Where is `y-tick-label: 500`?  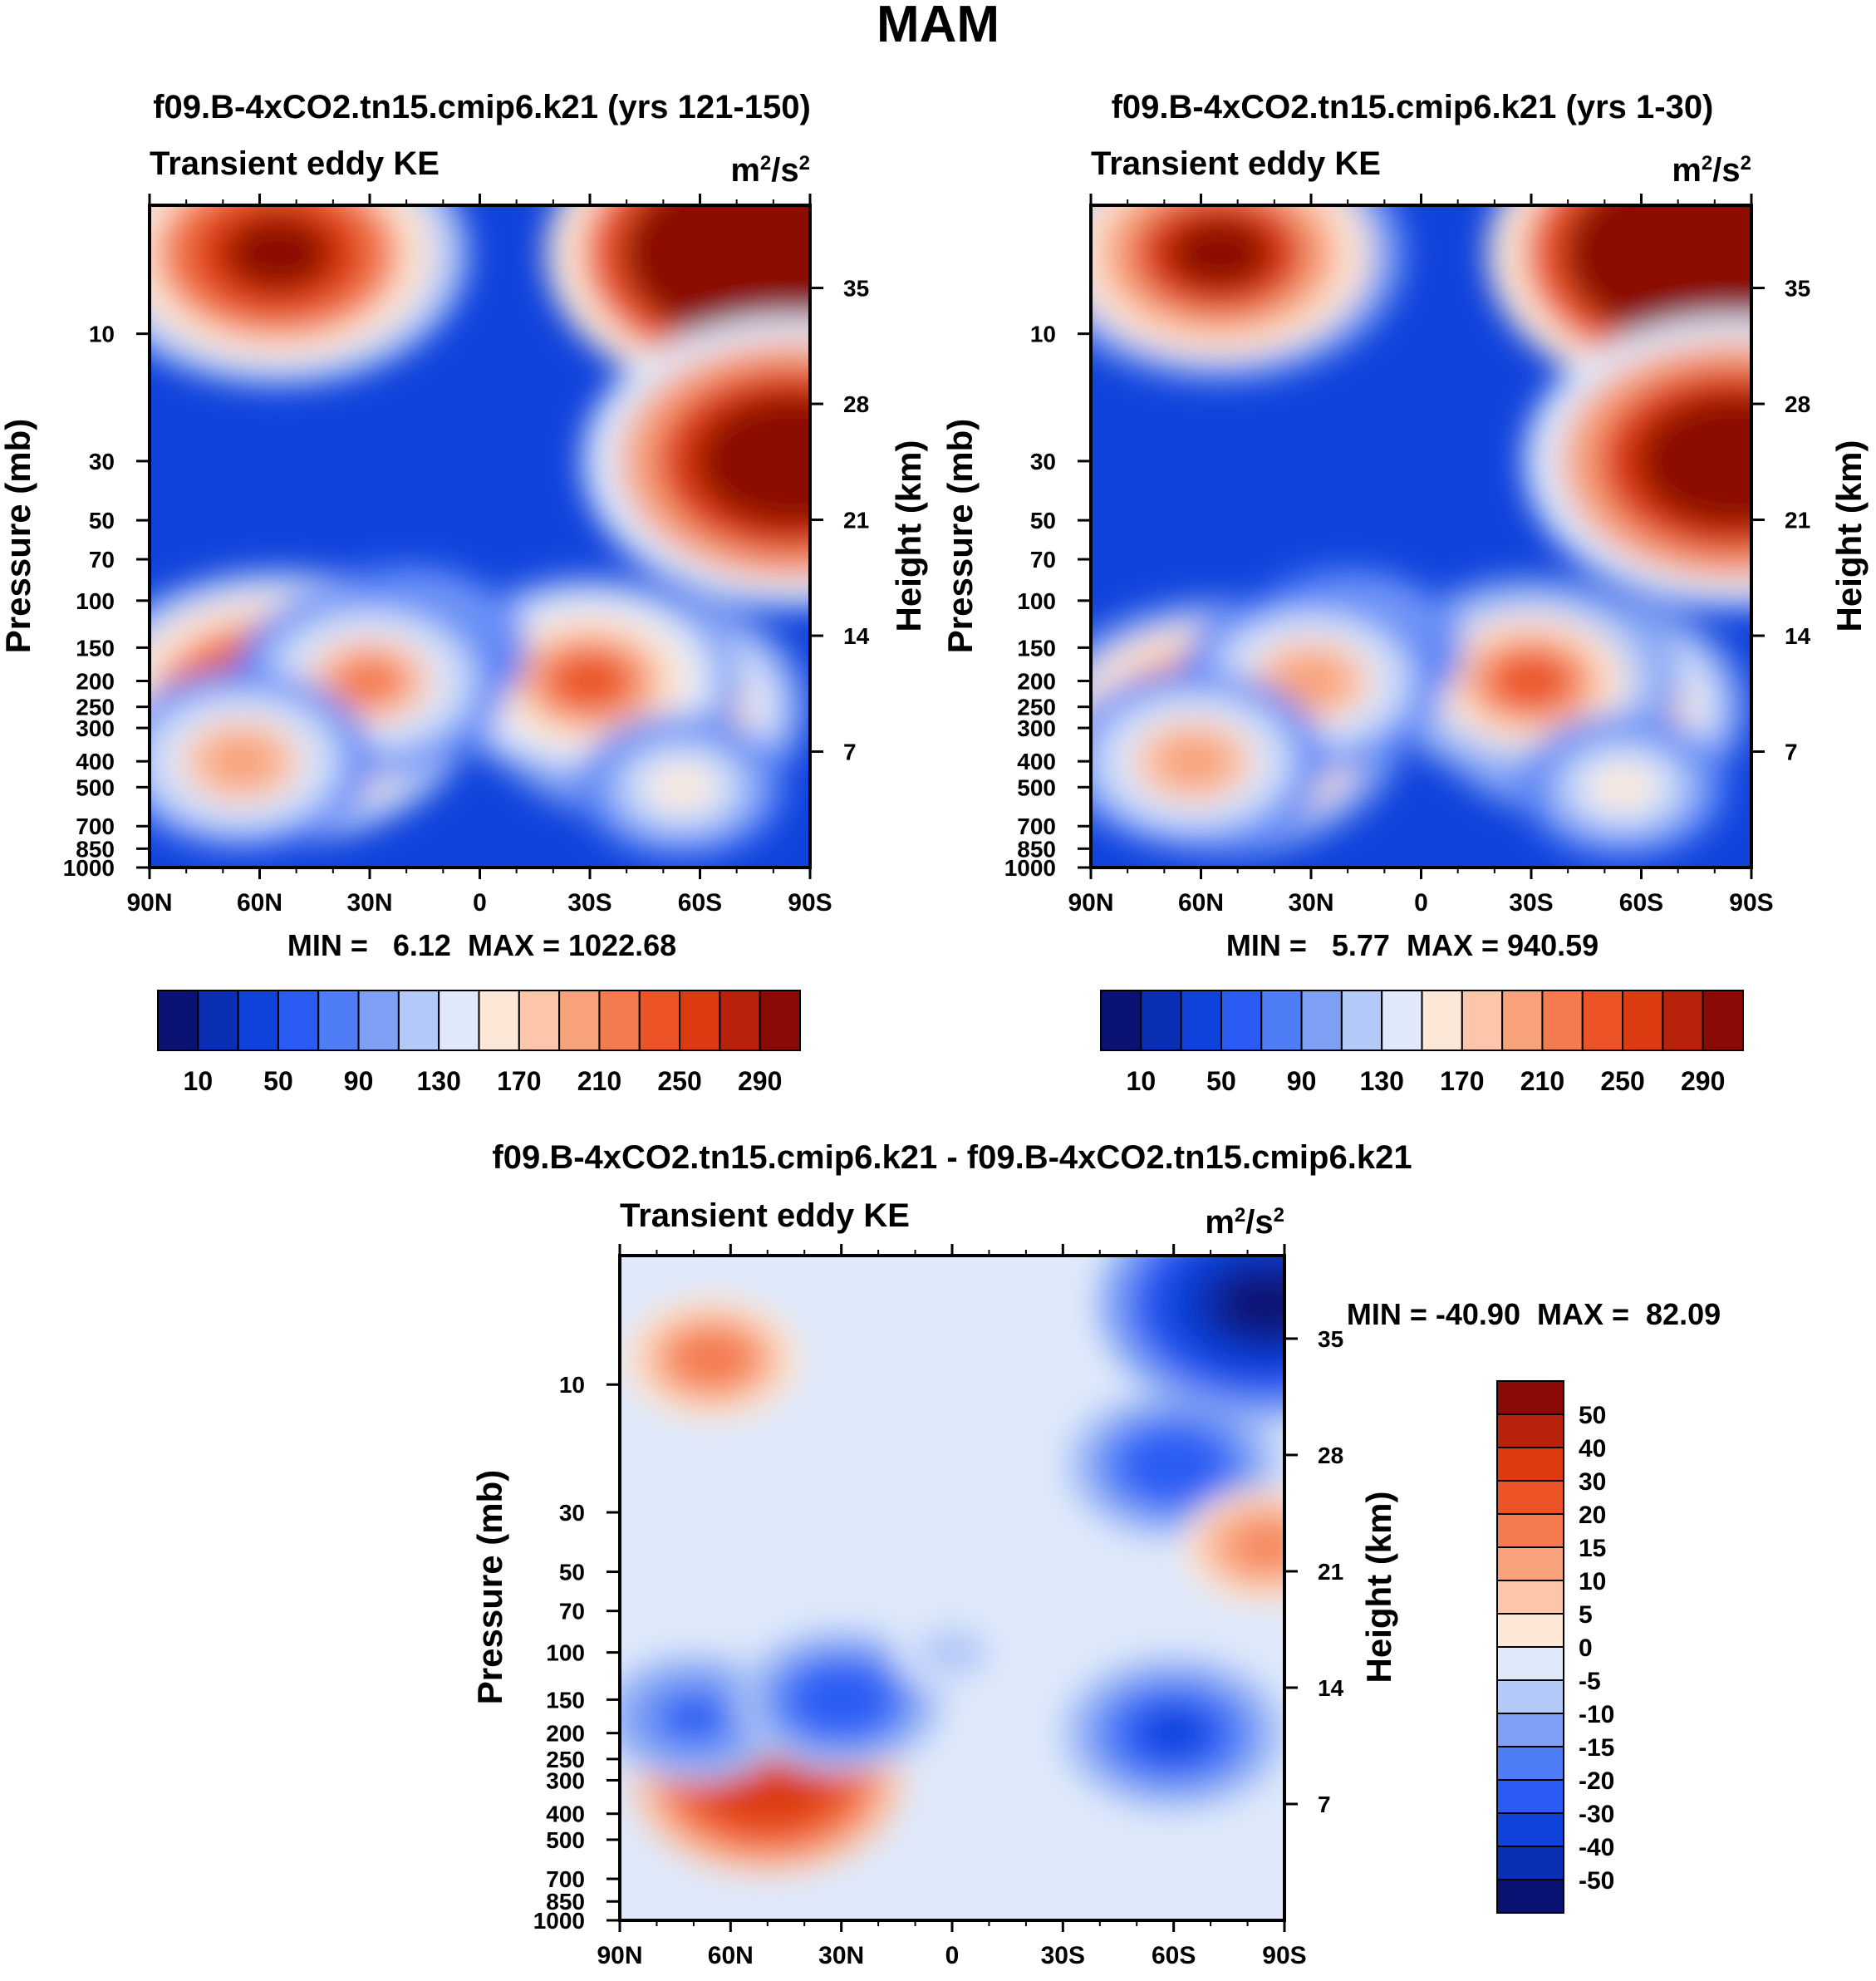
y-tick-label: 500 is located at coordinates (565, 1840).